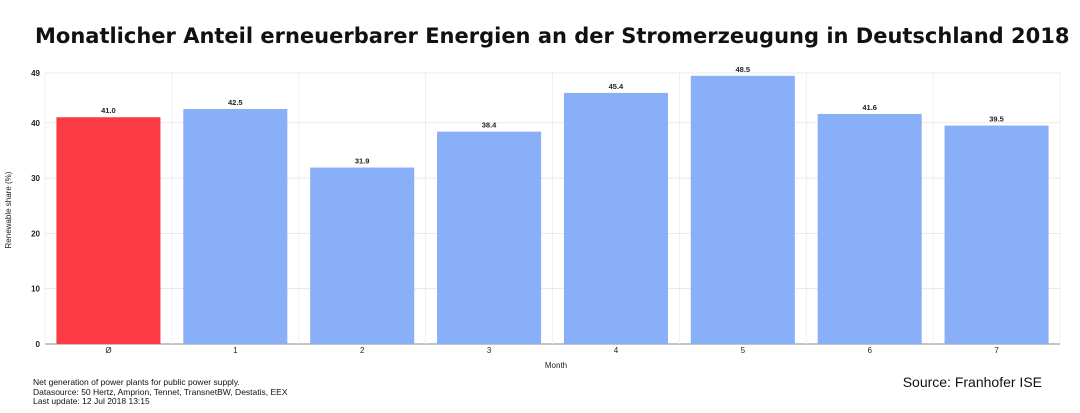  What do you see at coordinates (35, 289) in the screenshot?
I see `y-tick-label: 10` at bounding box center [35, 289].